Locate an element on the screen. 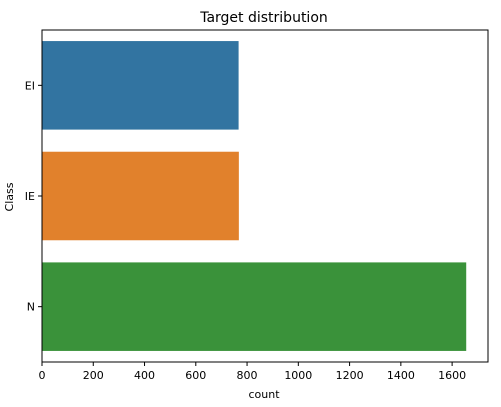 This screenshot has height=407, width=501. x-tick-label-600: 600 is located at coordinates (195, 375).